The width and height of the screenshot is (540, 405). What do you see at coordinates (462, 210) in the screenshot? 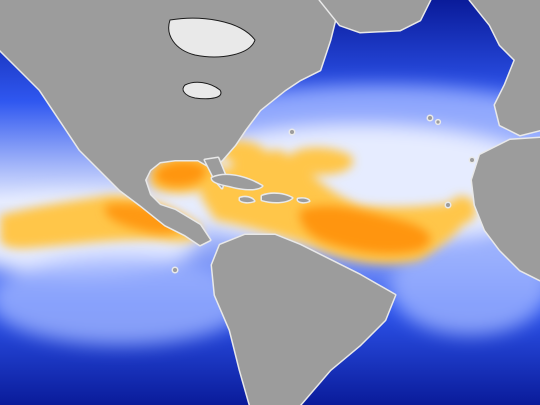
I see `warm-african-coast` at bounding box center [462, 210].